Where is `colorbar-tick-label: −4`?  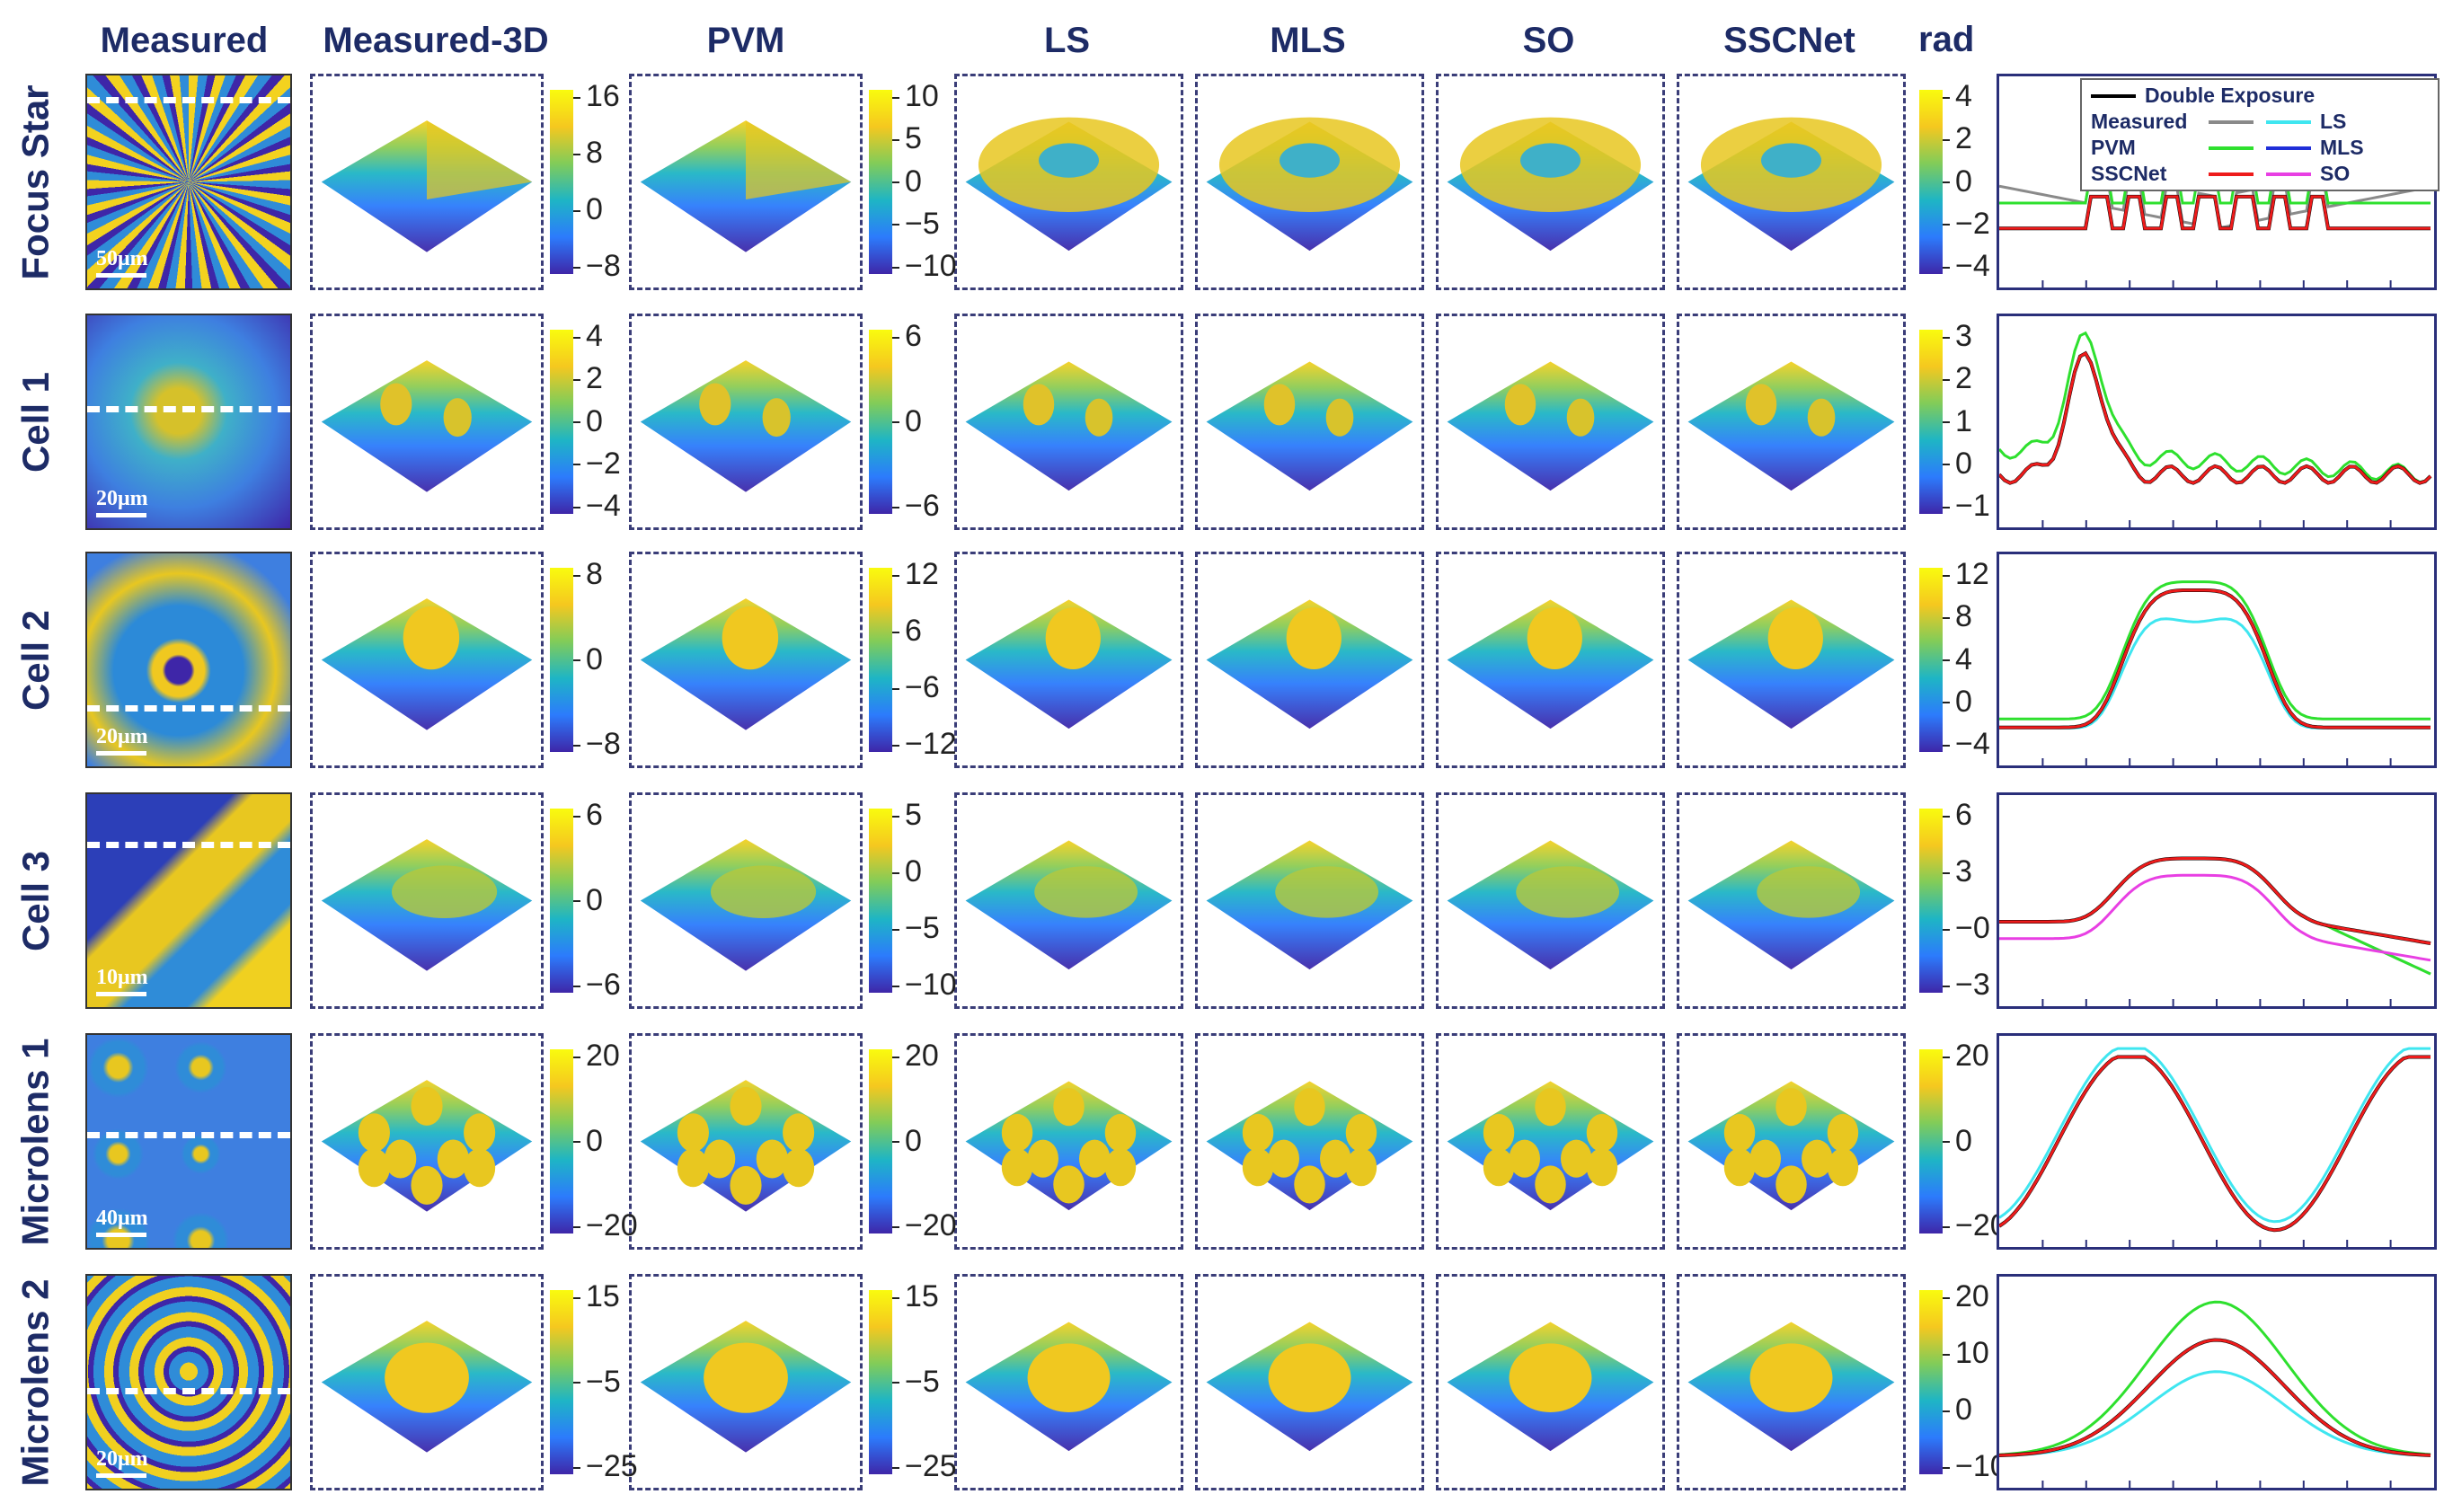
colorbar-tick-label: −4 is located at coordinates (1966, 266).